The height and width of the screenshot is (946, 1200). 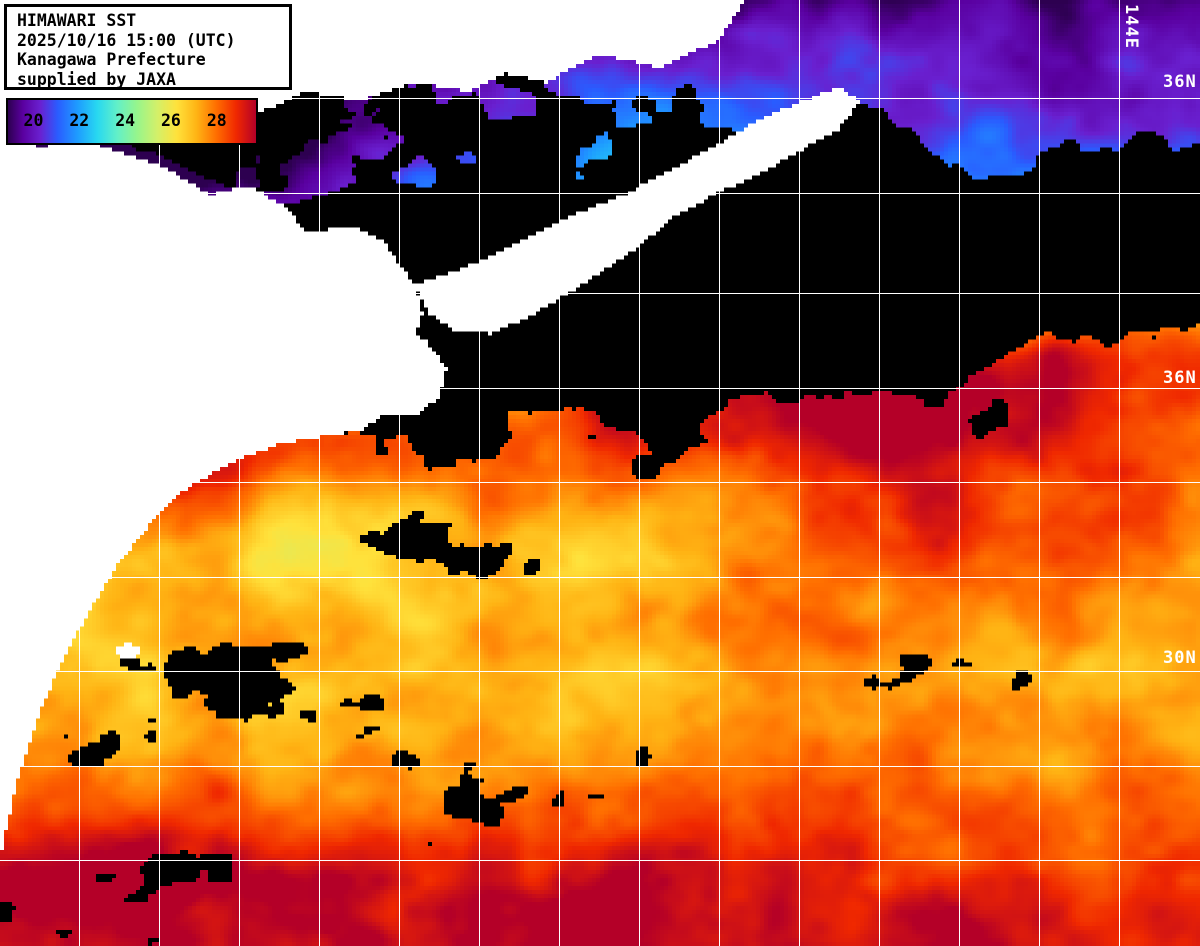 I want to click on product-credit: supplied by JAXA, so click(x=96, y=79).